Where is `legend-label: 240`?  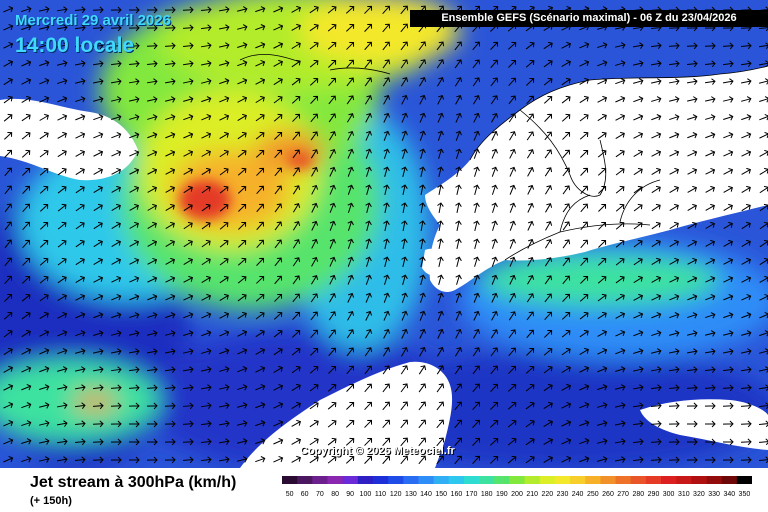 legend-label: 240 is located at coordinates (577, 494).